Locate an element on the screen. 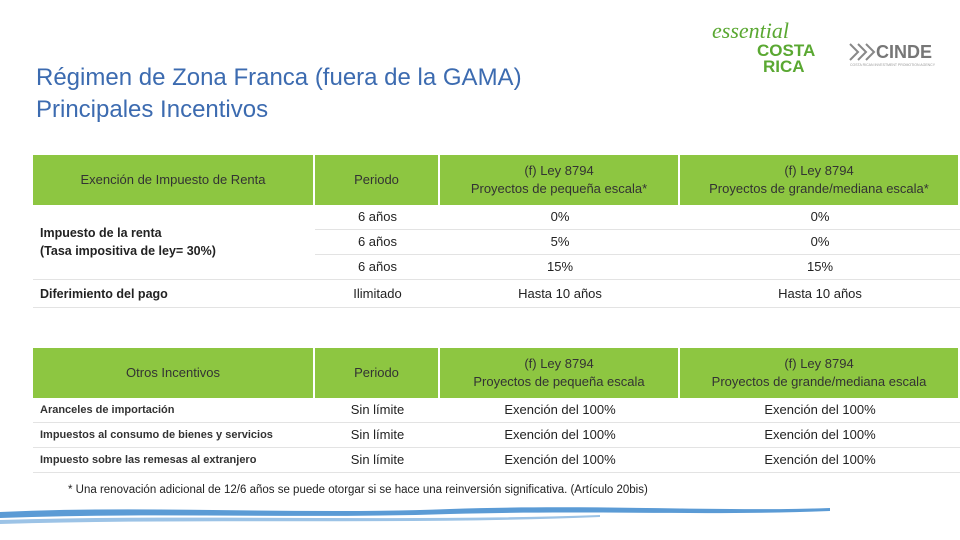 The width and height of the screenshot is (960, 540). header-cell: (f) Ley 8794 Proyectos de pequeña escala is located at coordinates (560, 373).